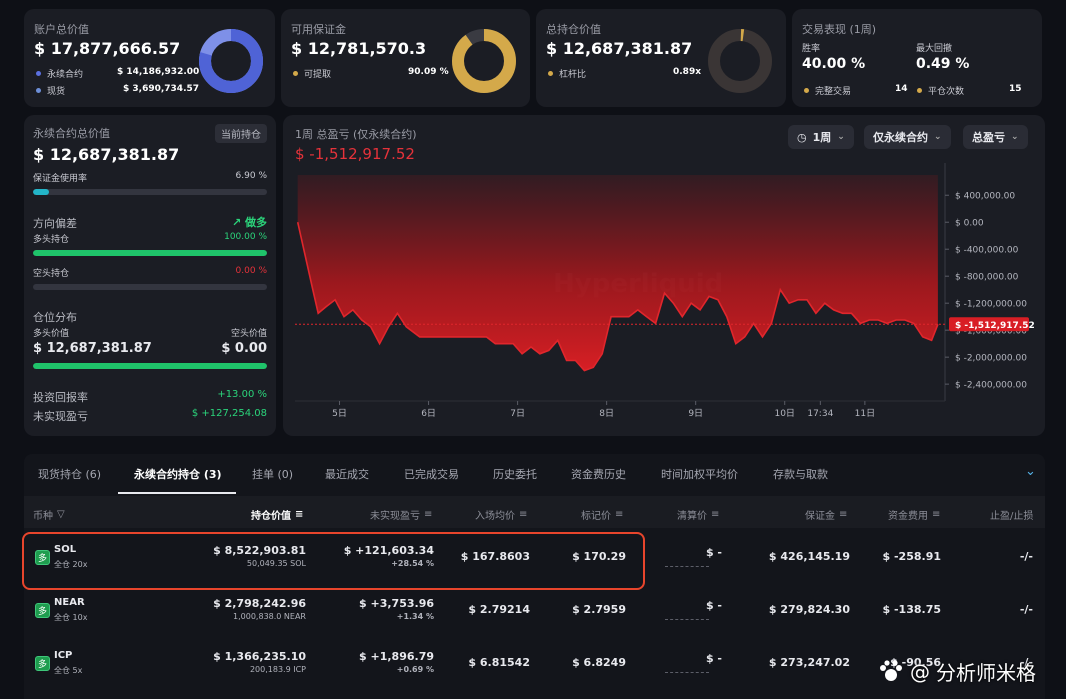 The image size is (1066, 699). I want to click on x-tick-label: 8日, so click(606, 413).